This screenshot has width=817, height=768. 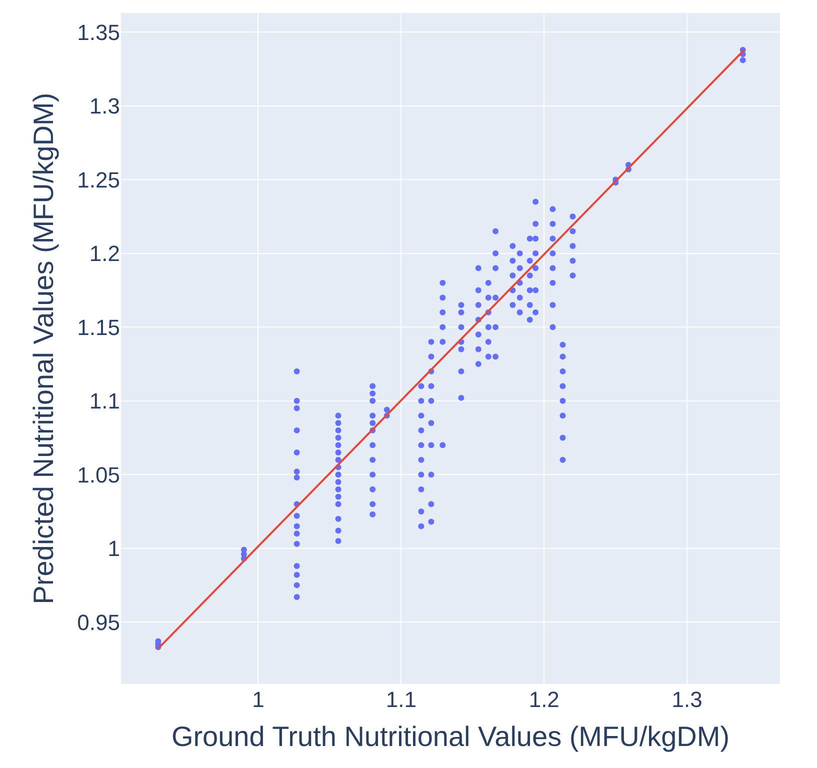 I want to click on y-tick-label: 1.05, so click(x=98, y=475).